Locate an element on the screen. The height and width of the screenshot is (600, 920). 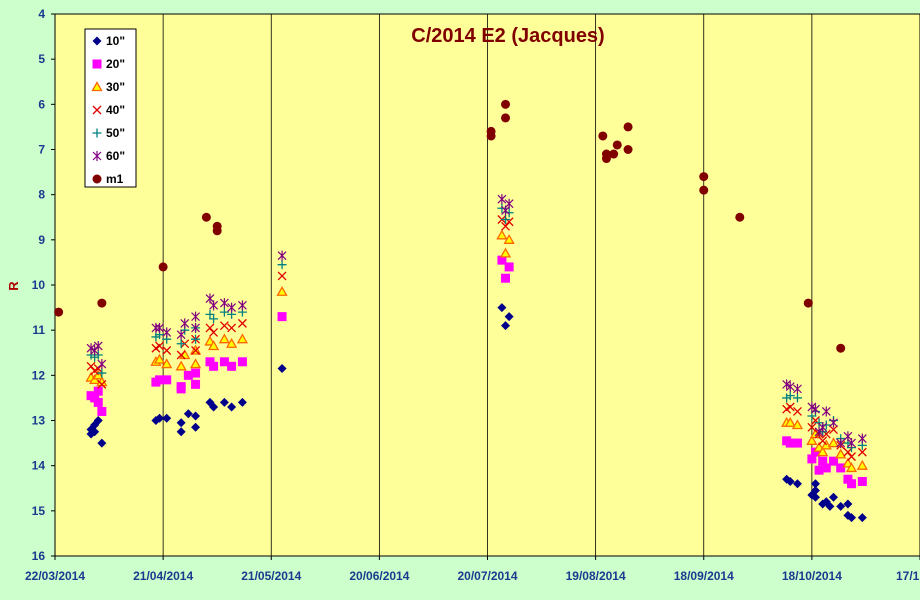
x-tick-label: 21/04/2014 is located at coordinates (163, 576).